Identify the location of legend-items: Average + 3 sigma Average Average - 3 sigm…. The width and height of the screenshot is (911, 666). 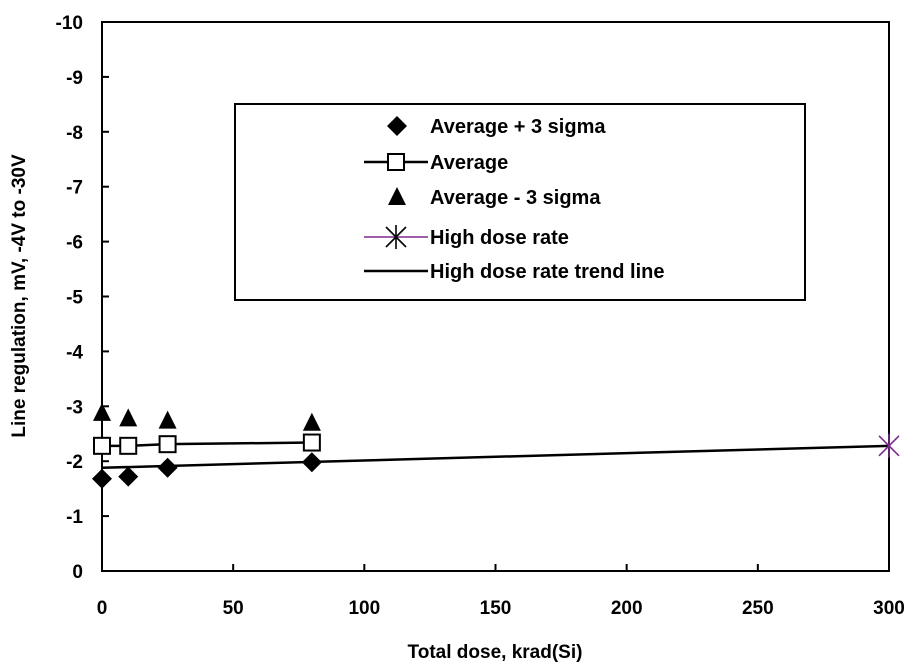
(514, 199).